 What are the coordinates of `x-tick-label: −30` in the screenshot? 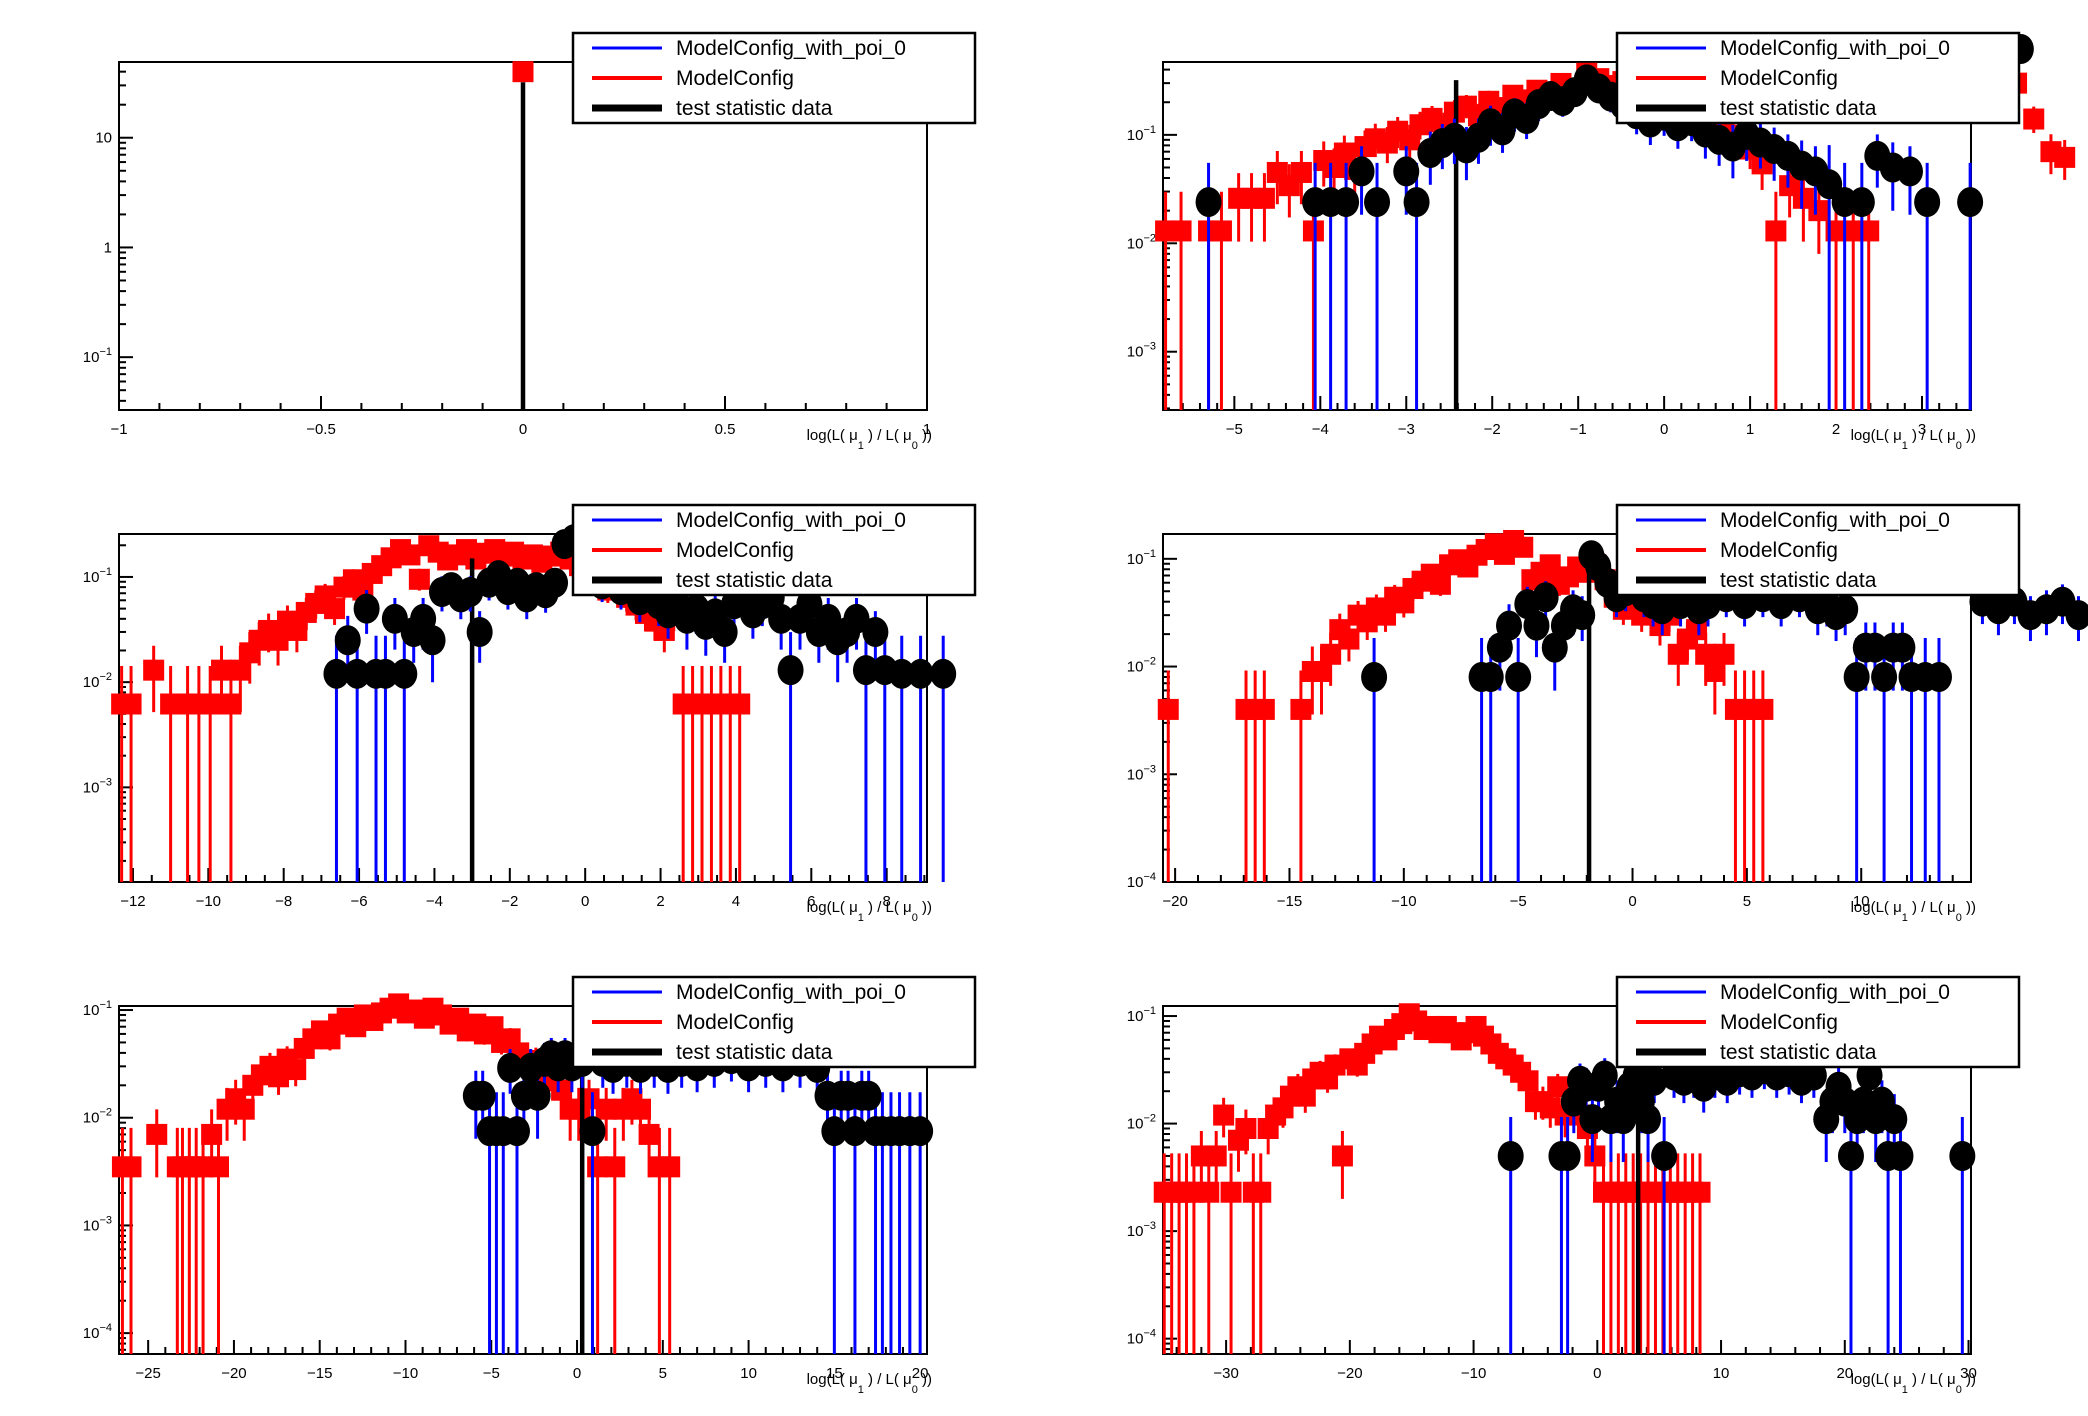 It's located at (1225, 1373).